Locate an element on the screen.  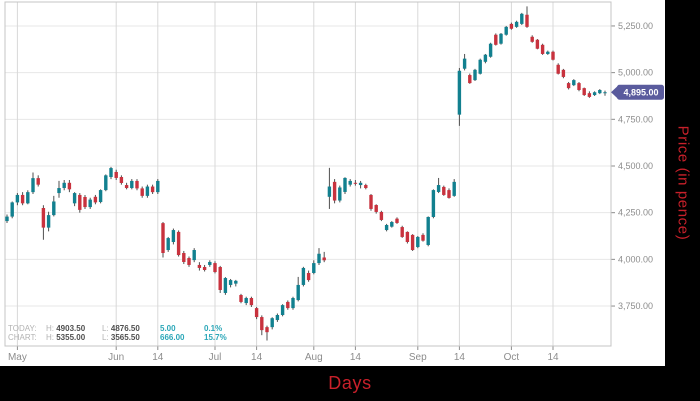
chart-change: 666.00 is located at coordinates (172, 337).